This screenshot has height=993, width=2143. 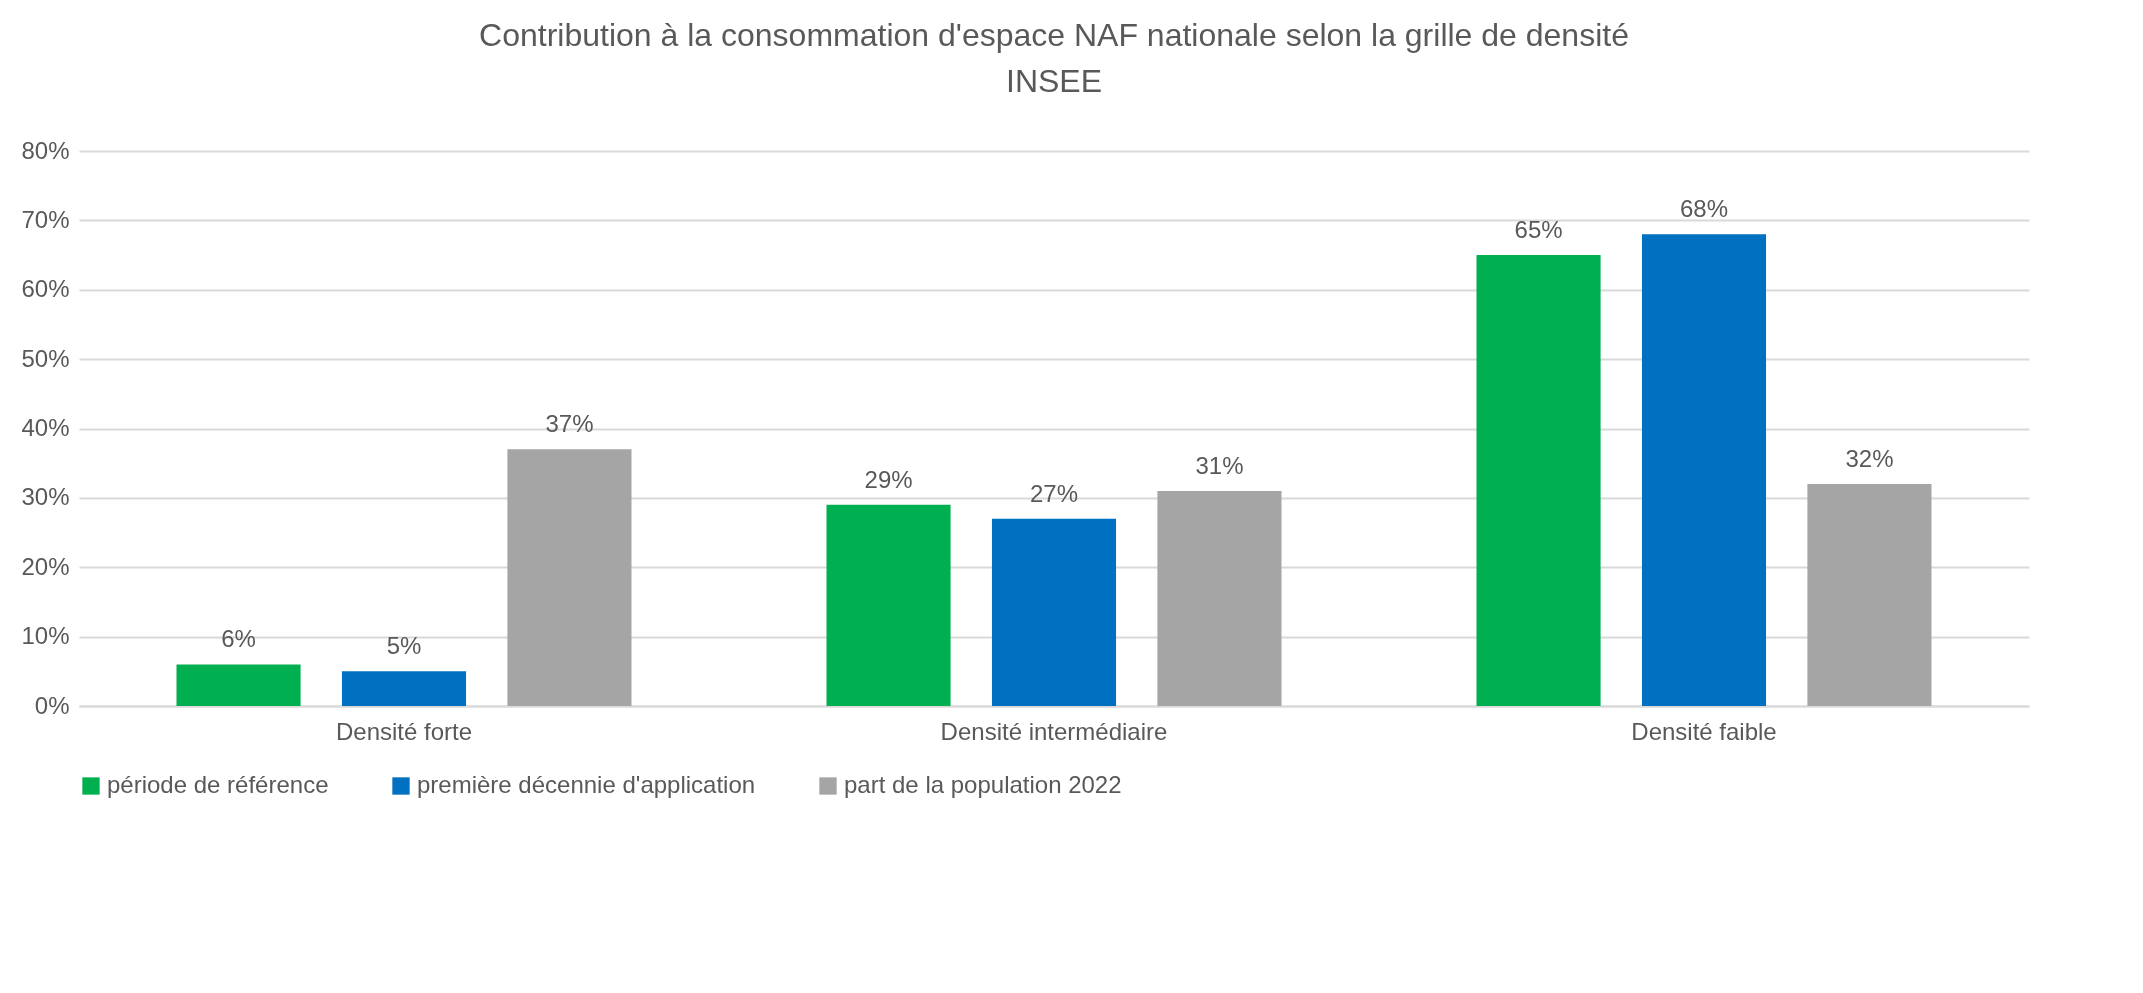 I want to click on chart-title: Contribution à la consommation d'espace NAF nationale selon la grille de densité INSEE, so click(x=1054, y=58).